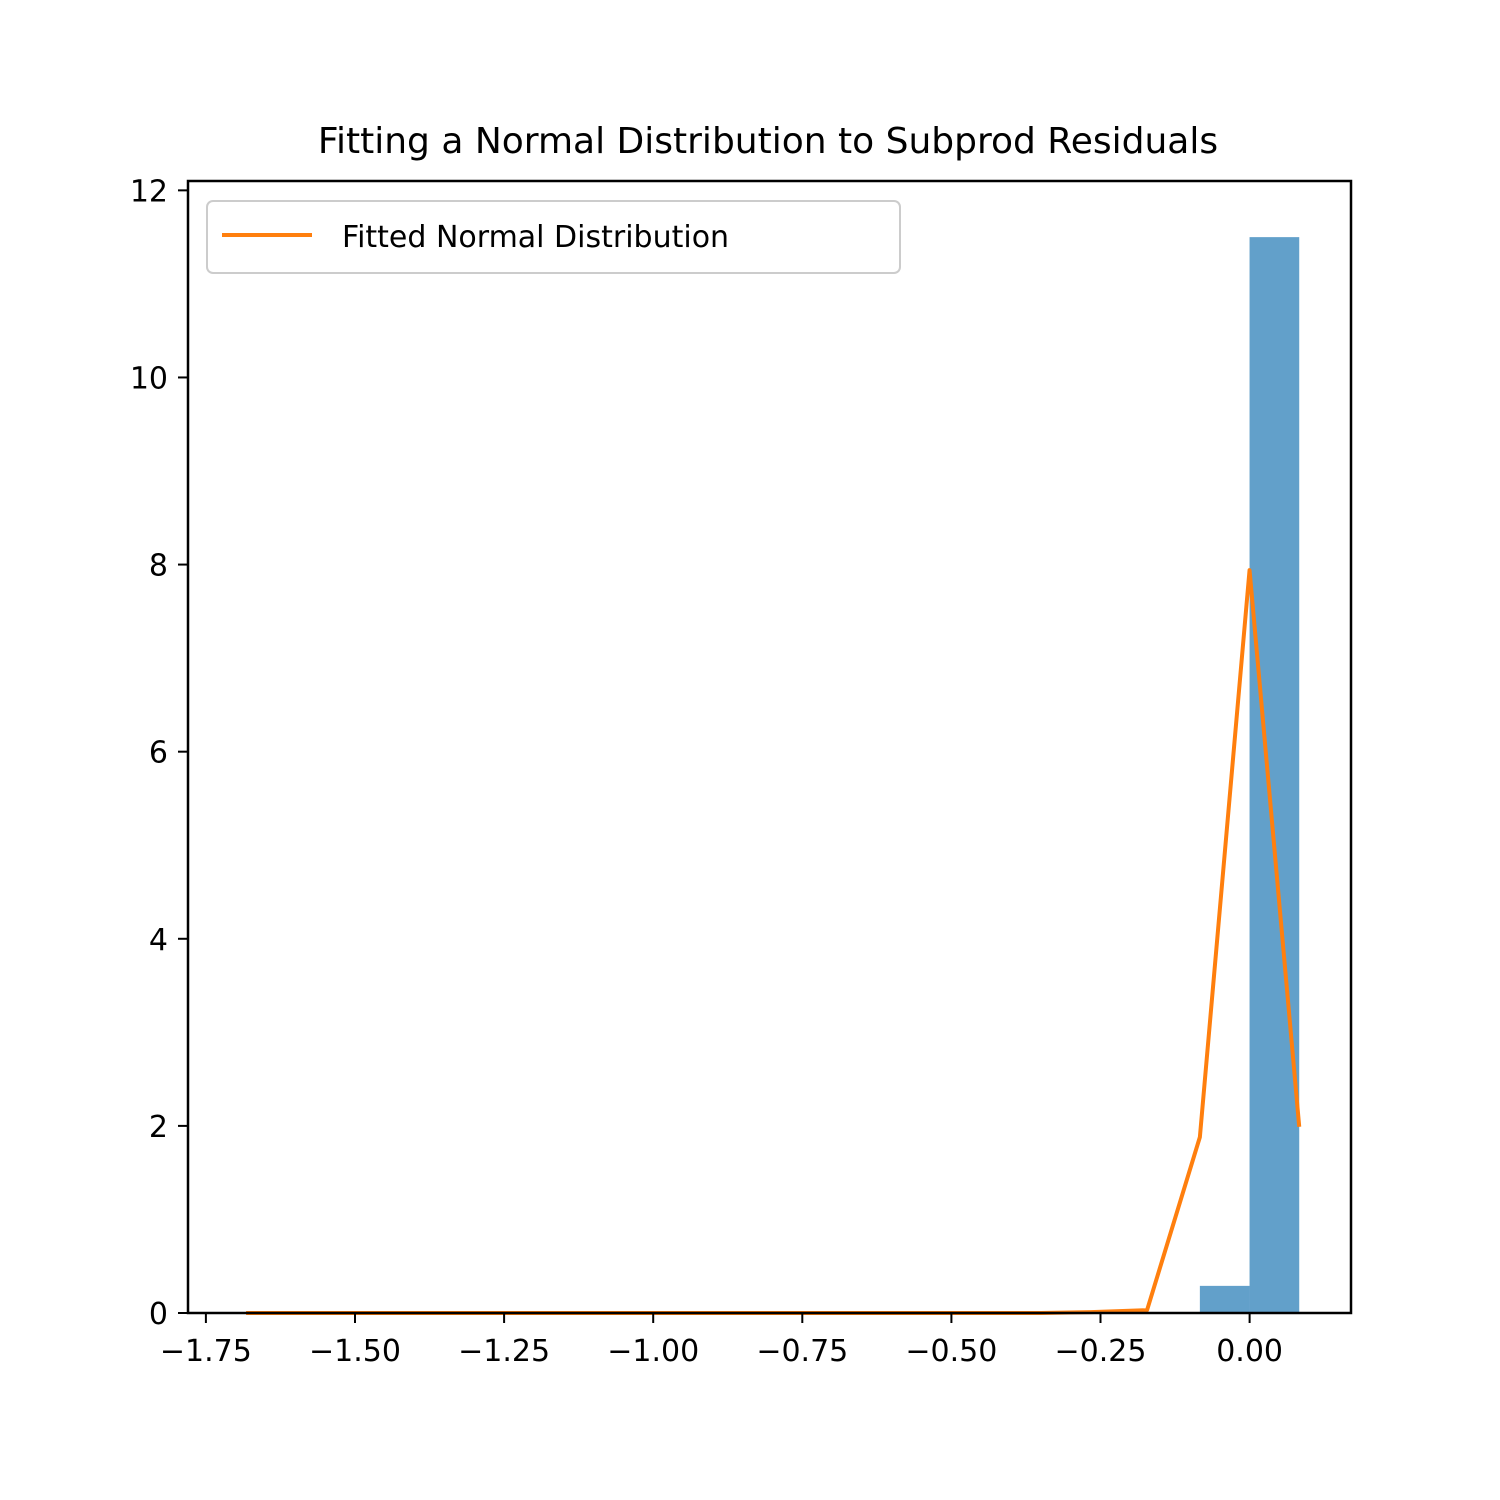 Image resolution: width=1500 pixels, height=1500 pixels. Describe the element at coordinates (802, 1351) in the screenshot. I see `x-tick-label: −0.75` at that location.